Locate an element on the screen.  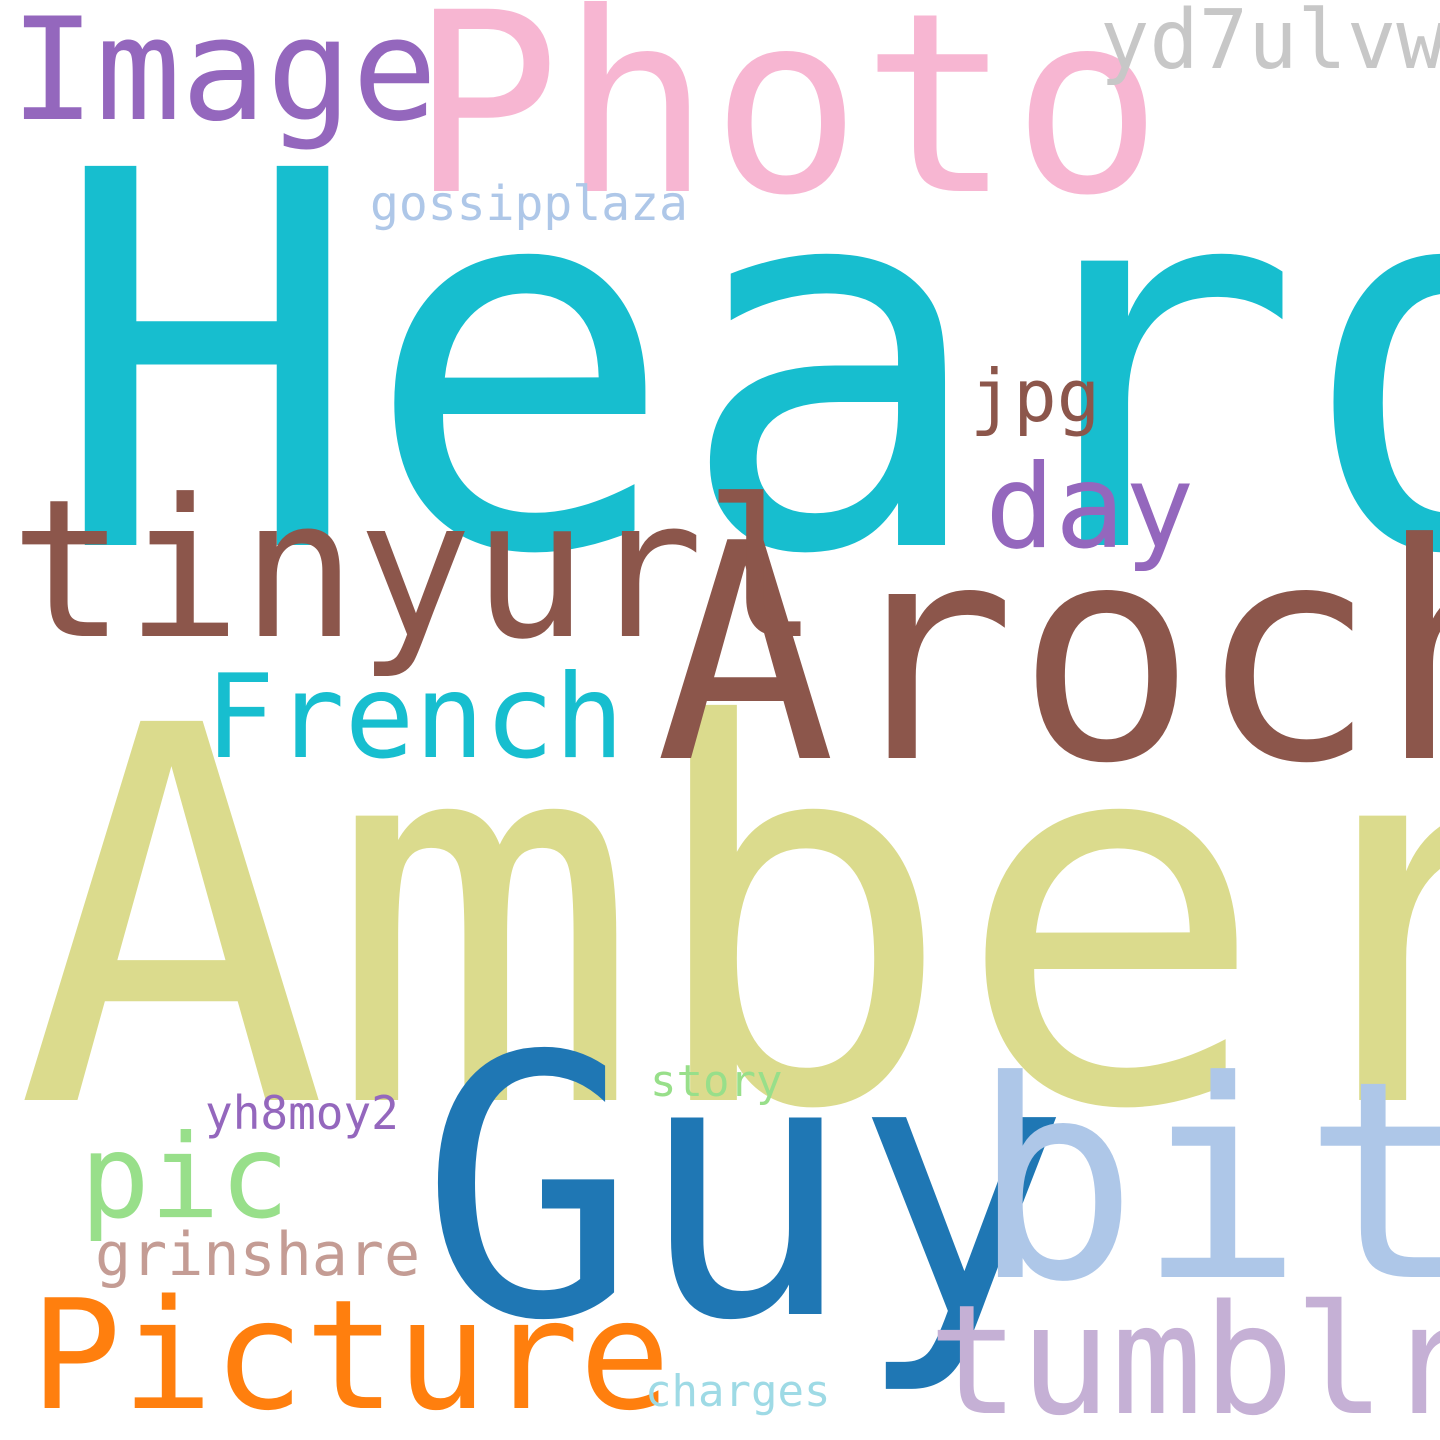
word-charges: charges is located at coordinates (738, 1391).